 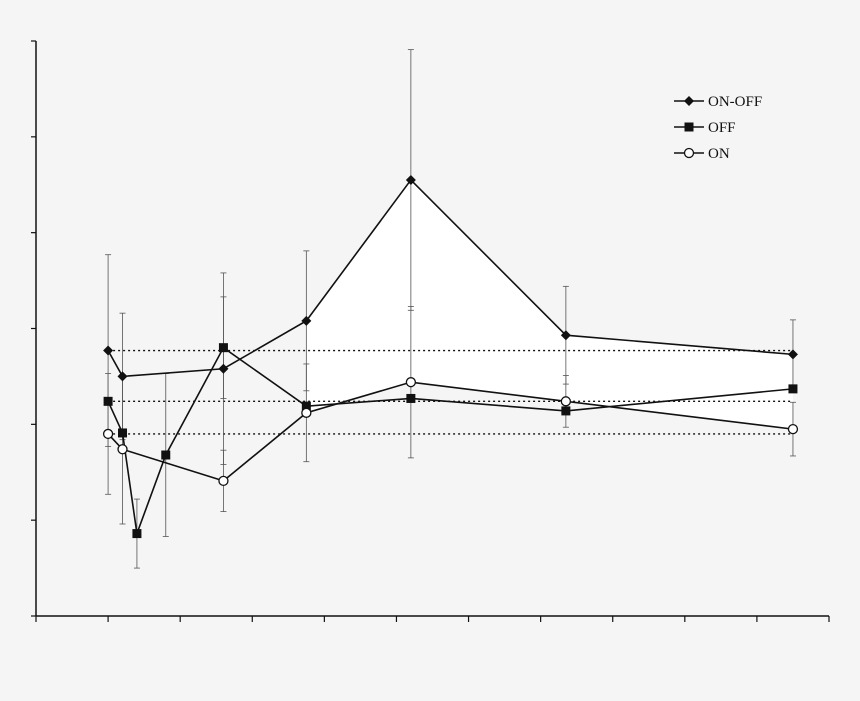 What do you see at coordinates (702, 154) in the screenshot?
I see `legend-item-on: ON` at bounding box center [702, 154].